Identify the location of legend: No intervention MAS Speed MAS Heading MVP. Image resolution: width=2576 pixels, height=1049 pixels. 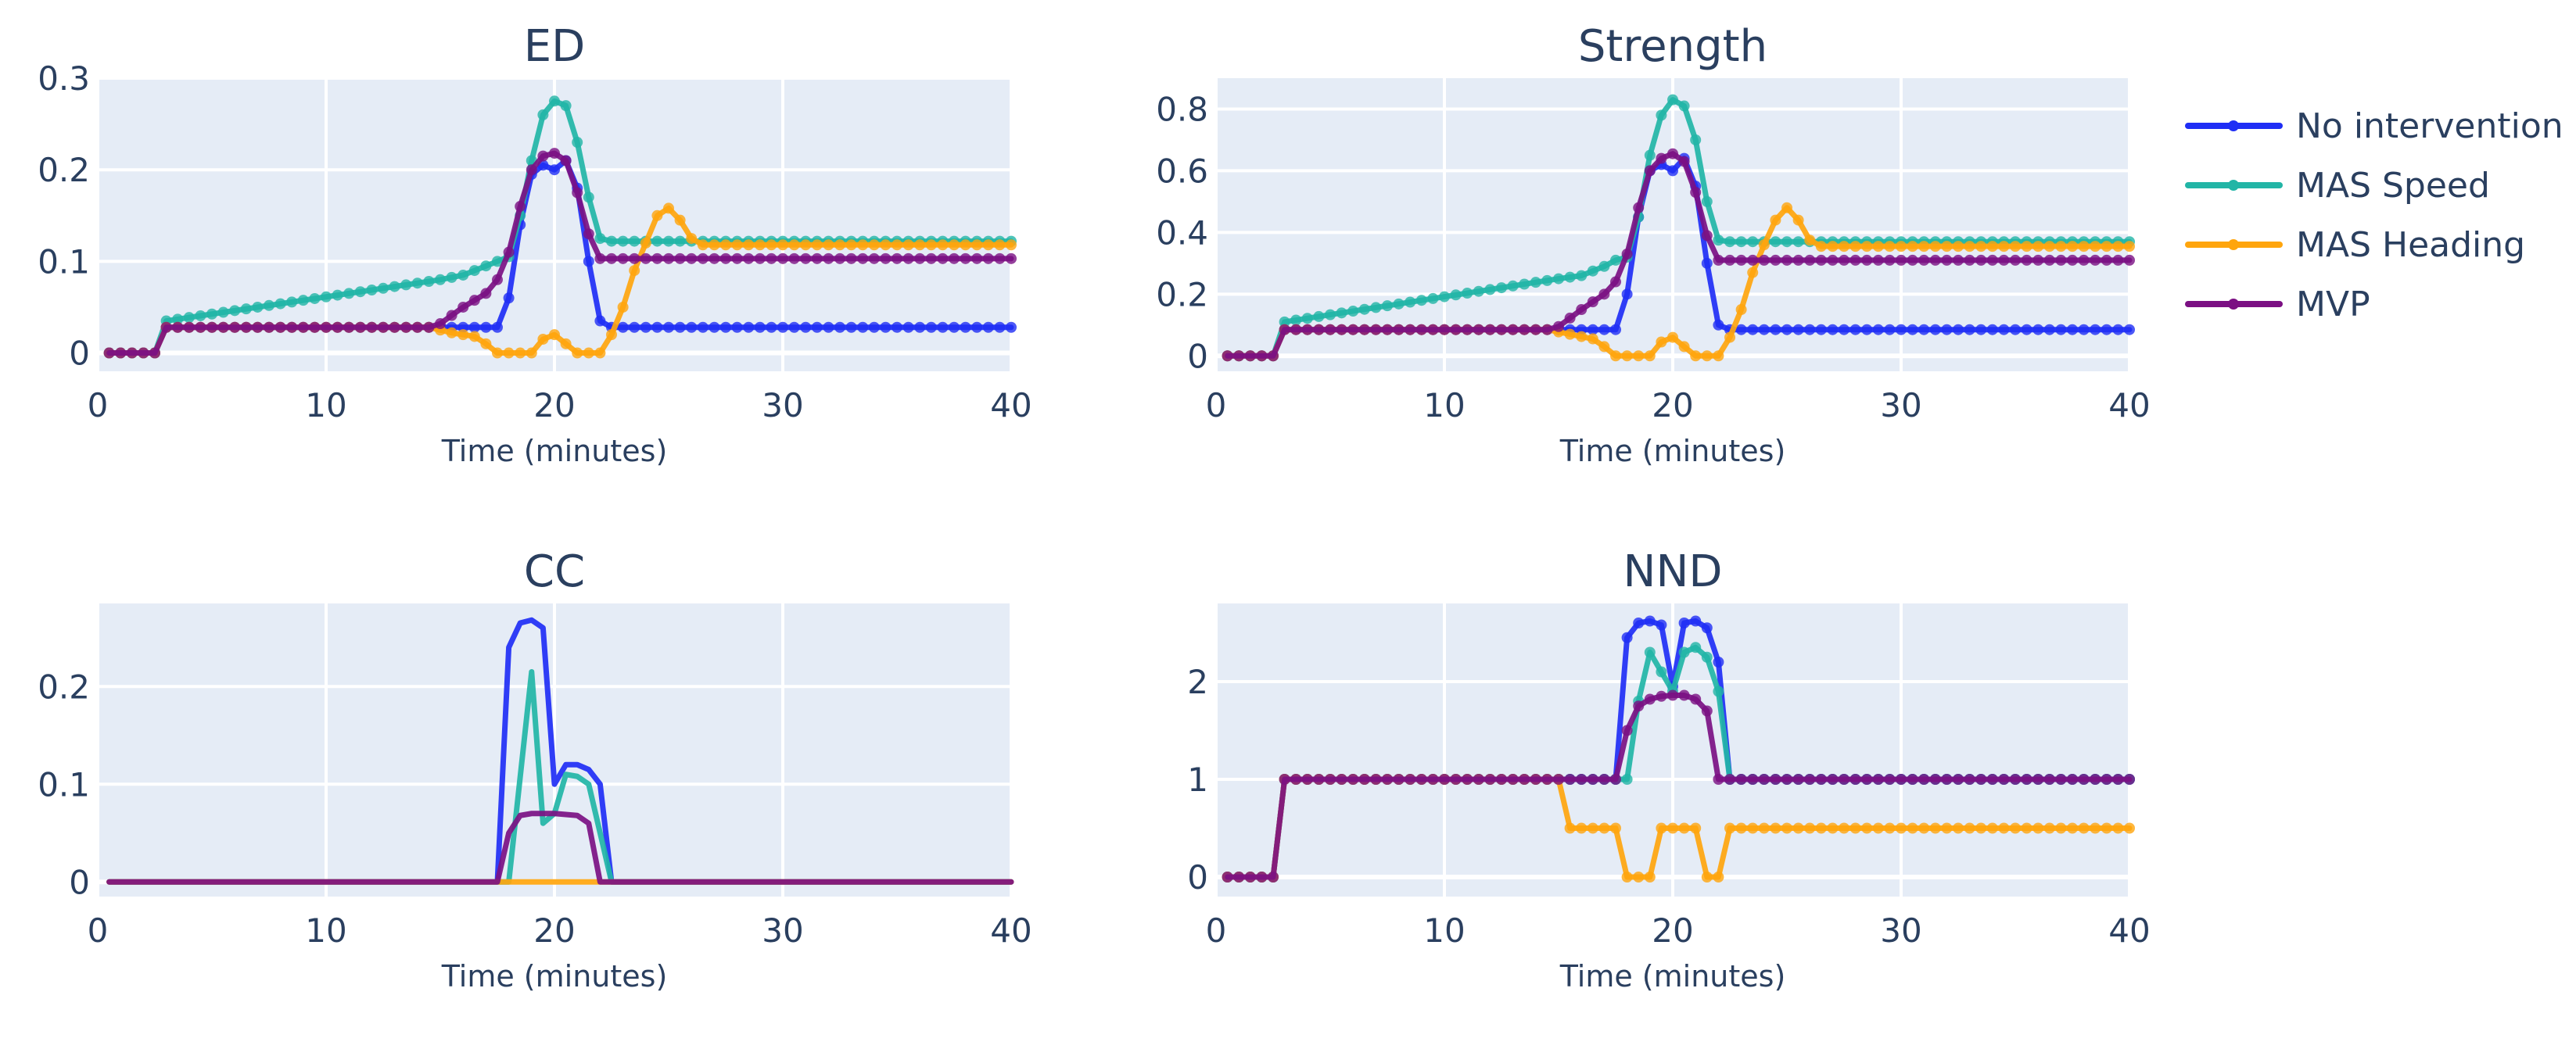
(2374, 215).